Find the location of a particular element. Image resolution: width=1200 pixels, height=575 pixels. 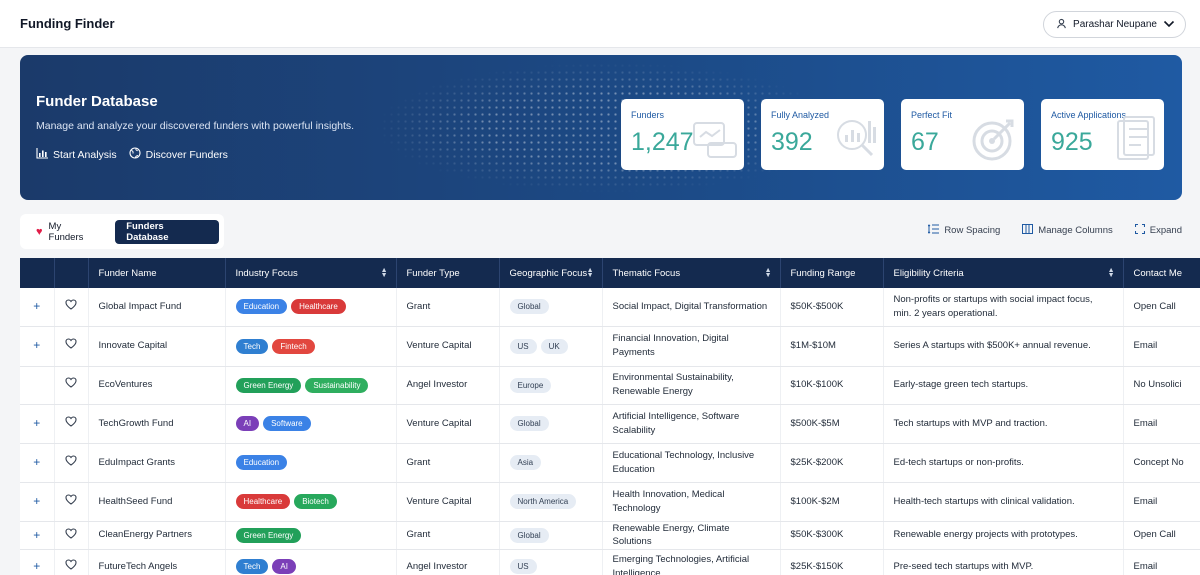

favorite-cell is located at coordinates (71, 346).